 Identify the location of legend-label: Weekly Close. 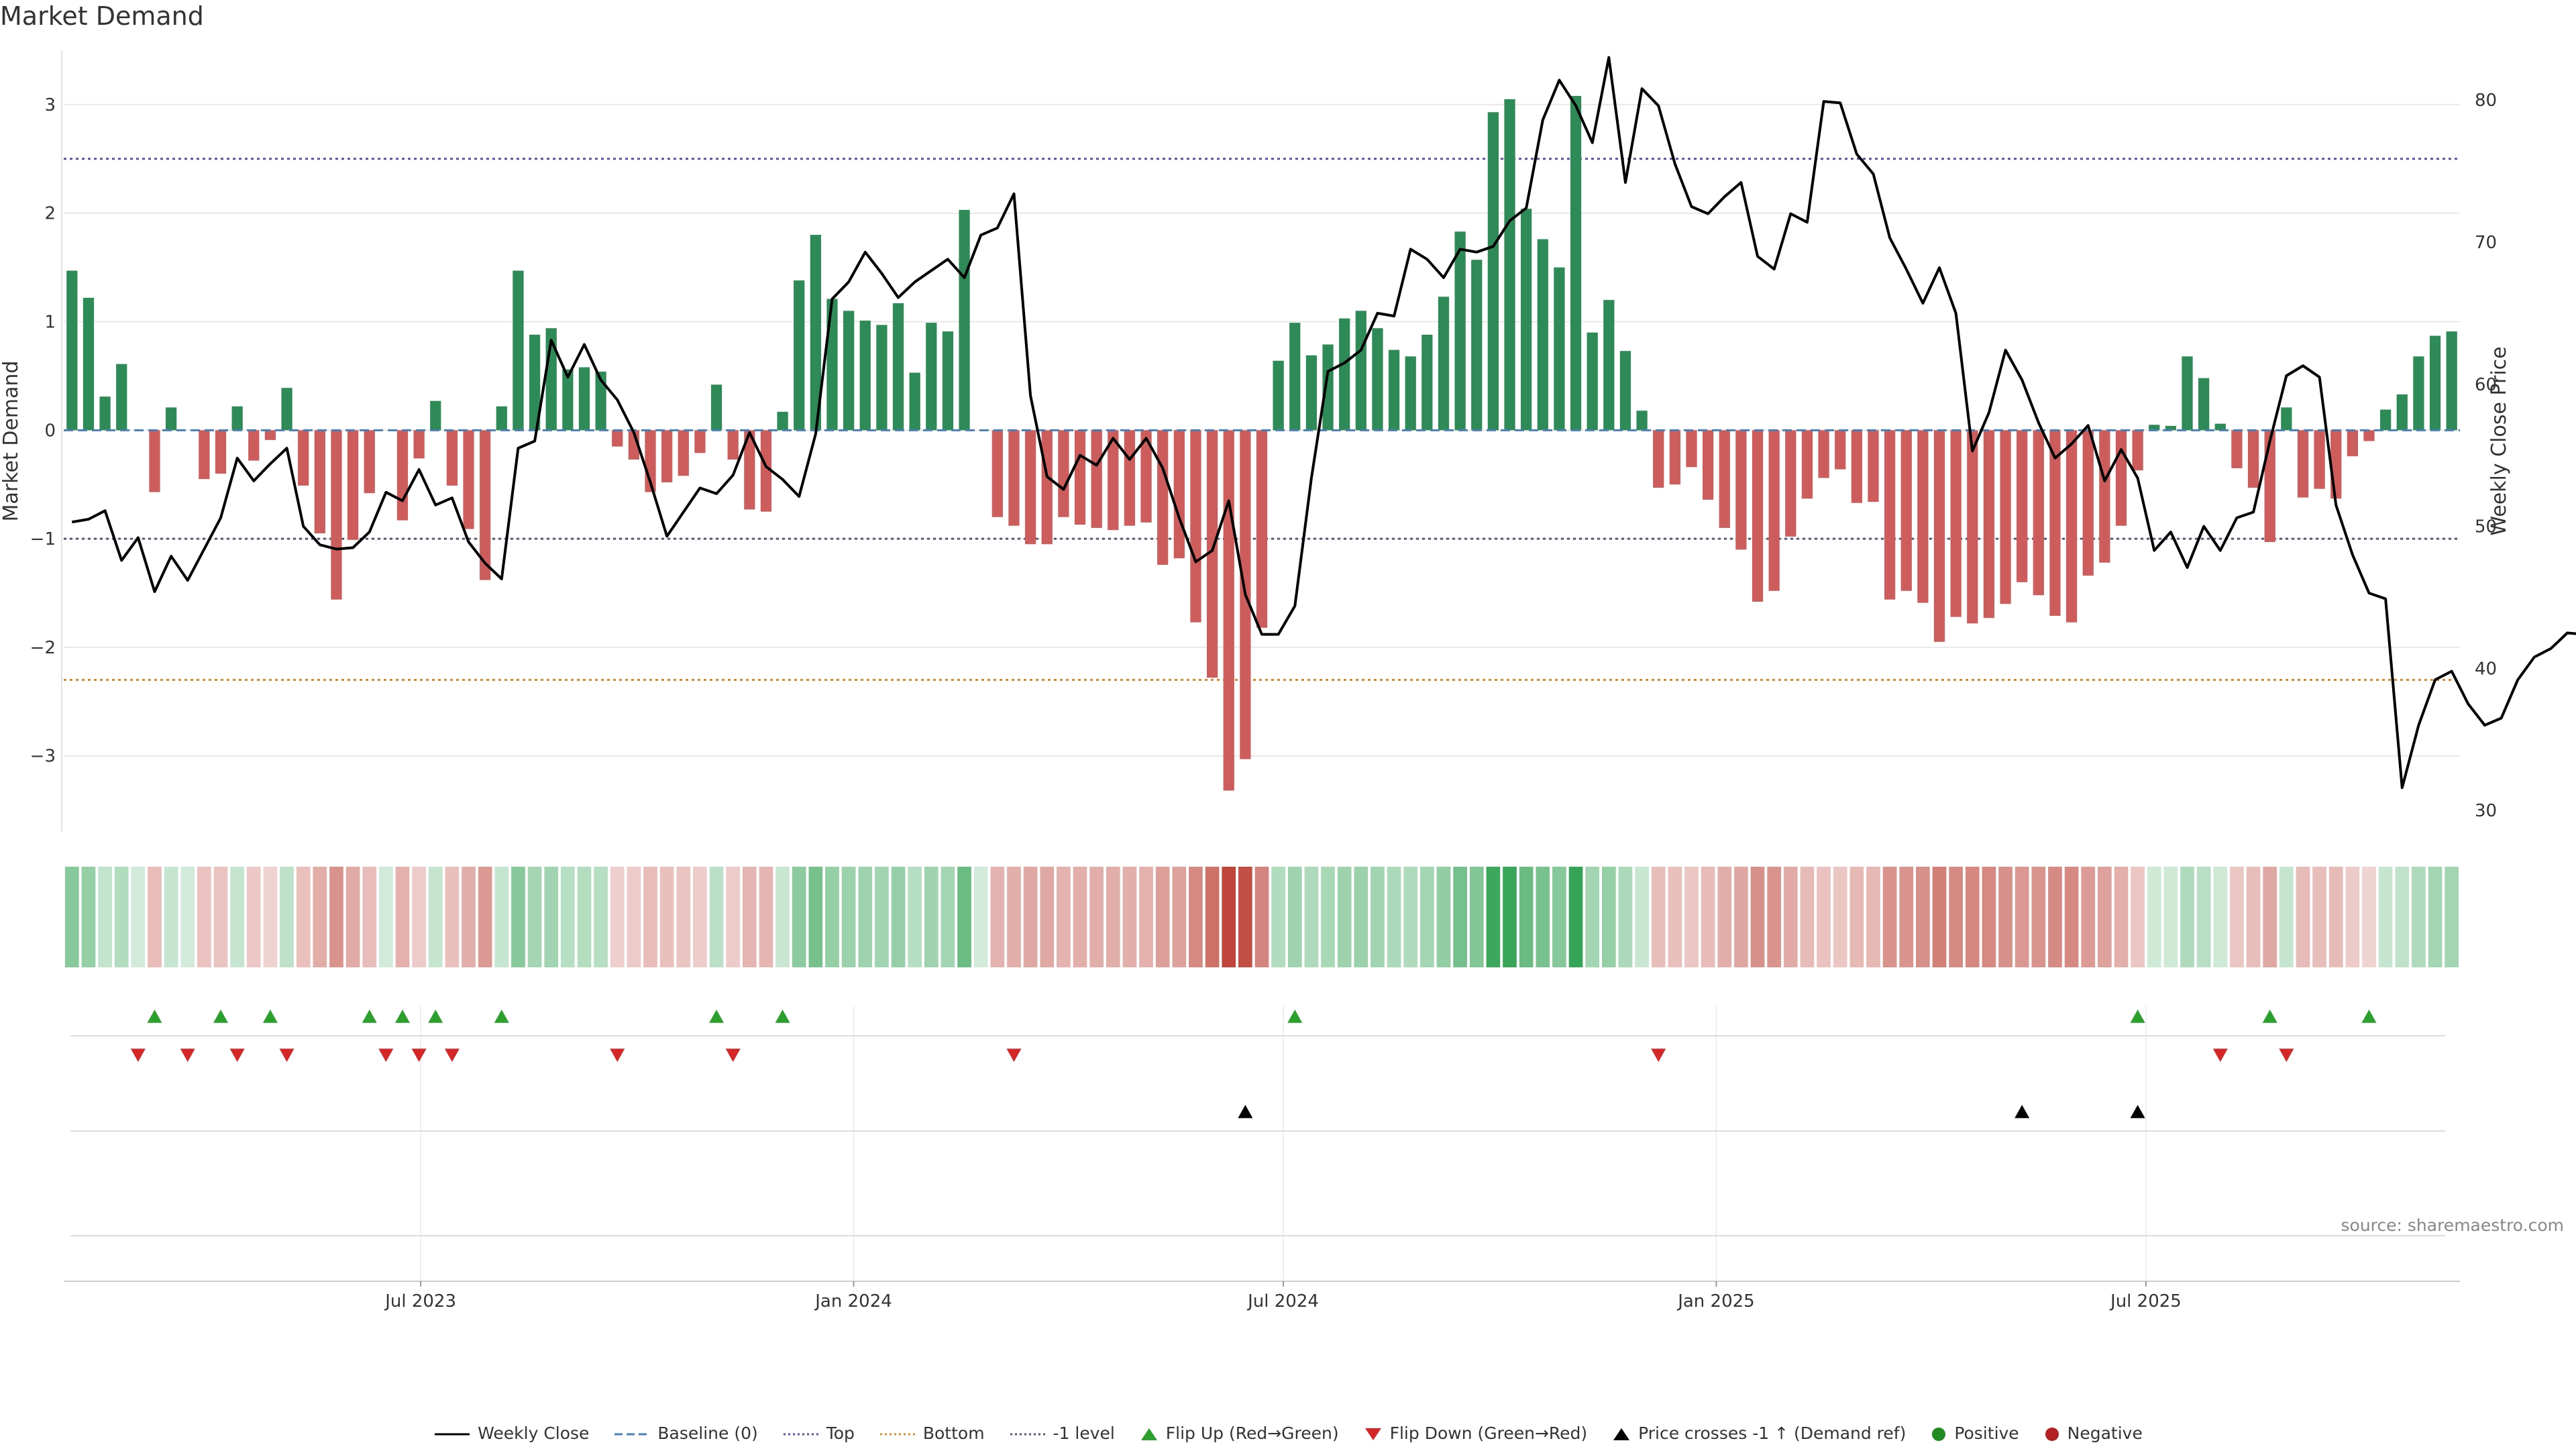
(534, 1433).